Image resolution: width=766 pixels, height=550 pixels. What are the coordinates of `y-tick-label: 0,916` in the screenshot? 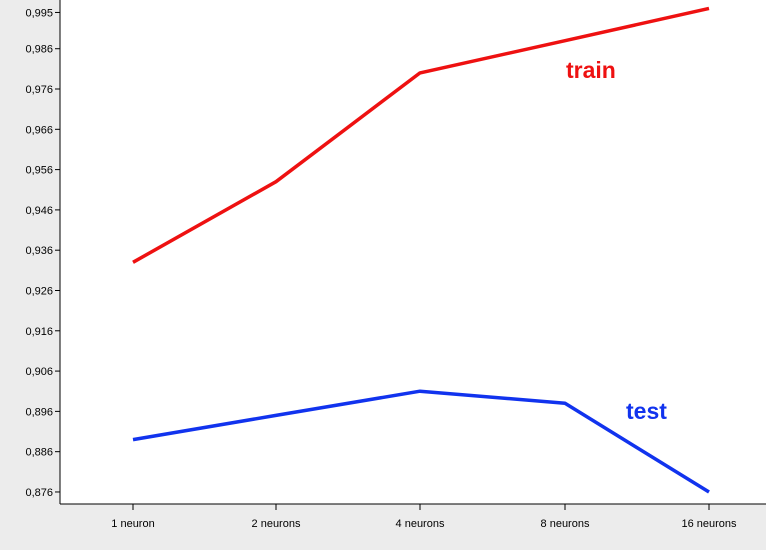 It's located at (39, 332).